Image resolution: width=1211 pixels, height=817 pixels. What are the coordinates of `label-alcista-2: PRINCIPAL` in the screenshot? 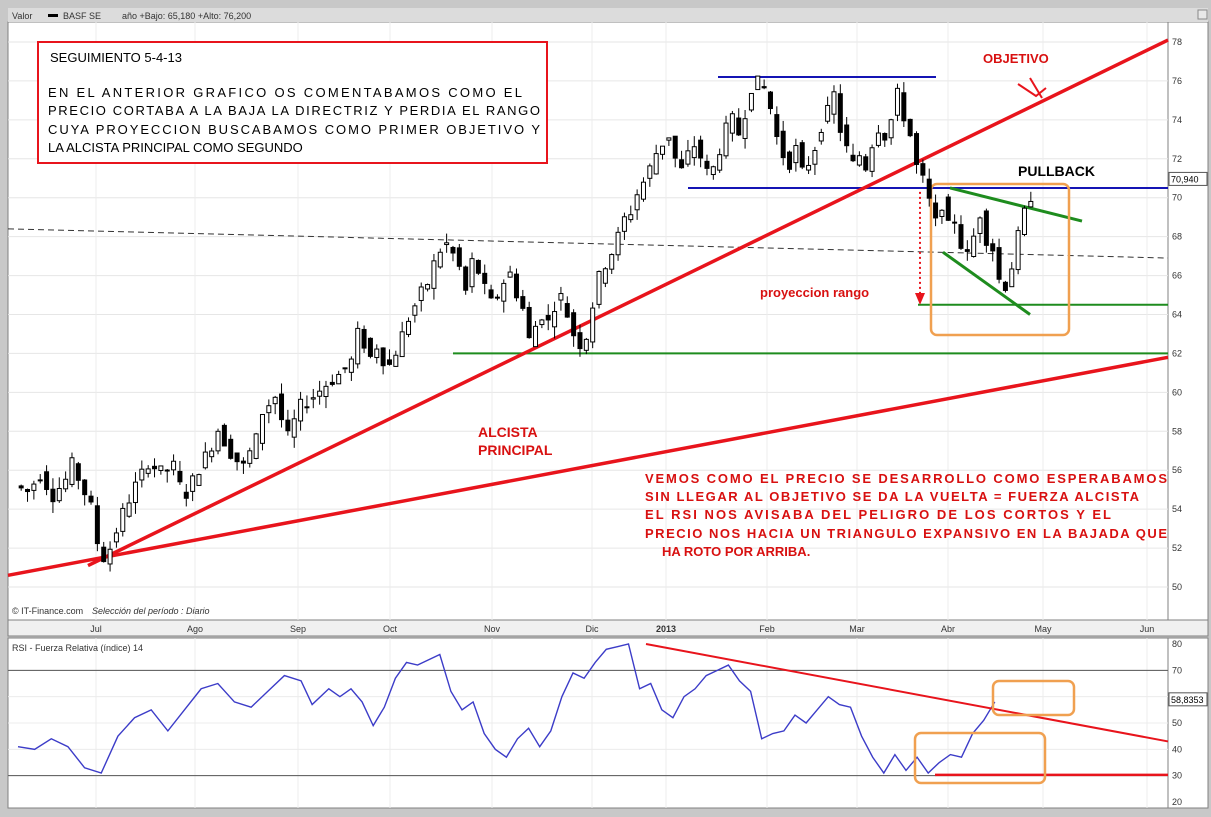 It's located at (515, 450).